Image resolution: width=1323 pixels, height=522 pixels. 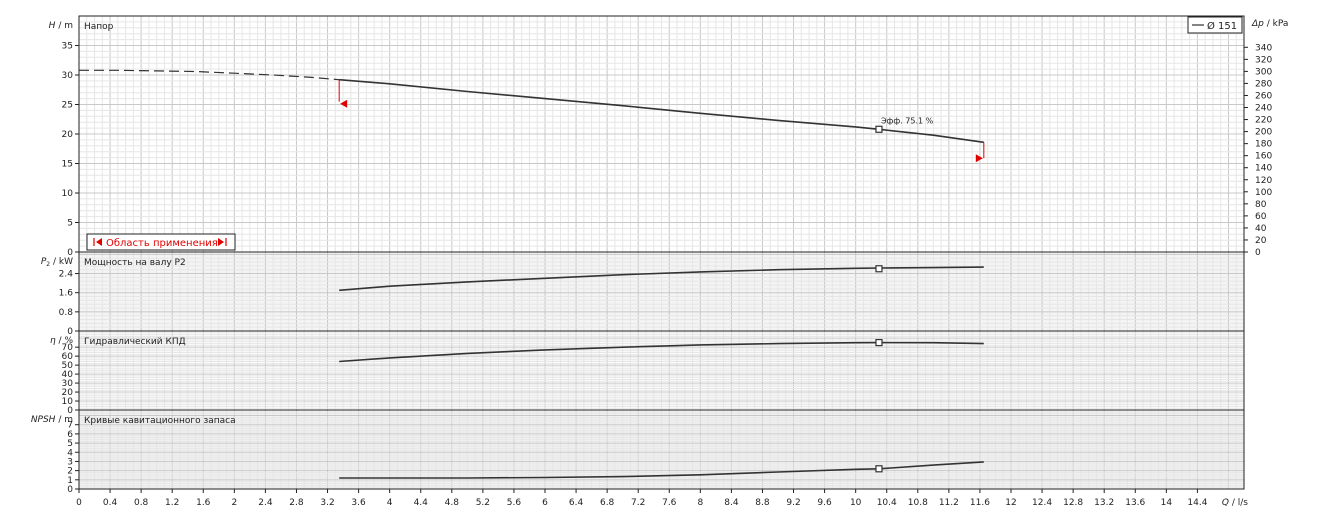 What do you see at coordinates (141, 503) in the screenshot?
I see `x-tick-label: 0.8` at bounding box center [141, 503].